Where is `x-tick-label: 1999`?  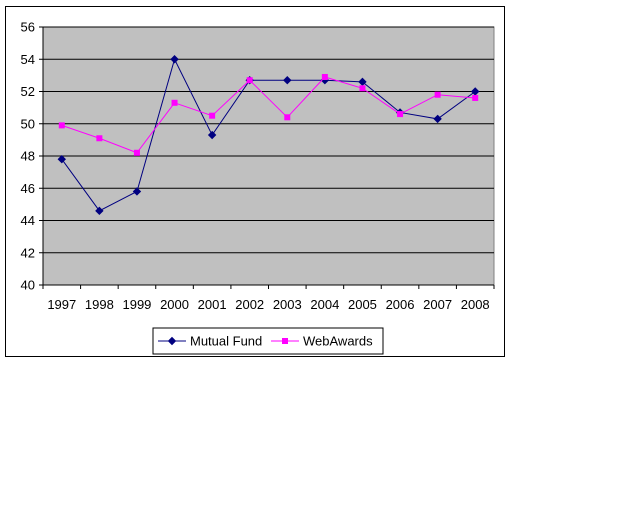
x-tick-label: 1999 is located at coordinates (136, 304).